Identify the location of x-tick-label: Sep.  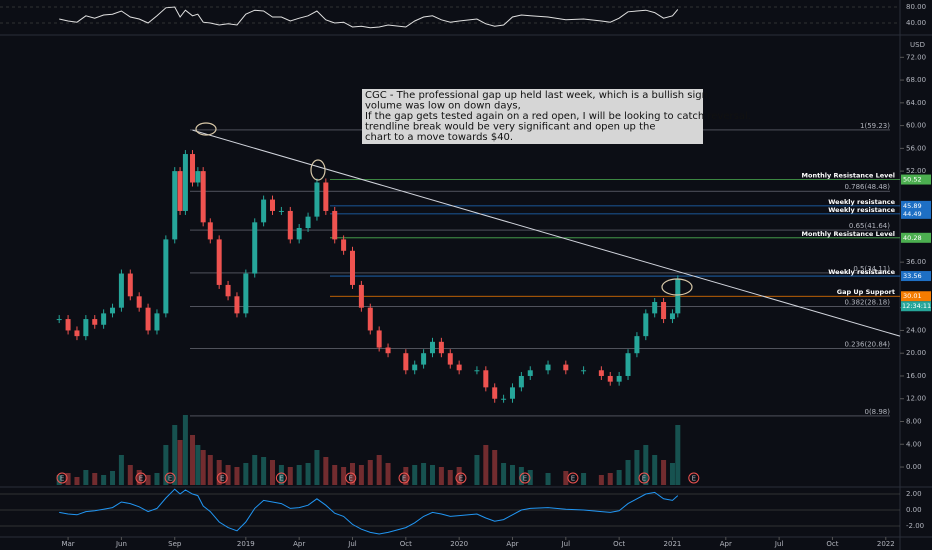
(175, 544).